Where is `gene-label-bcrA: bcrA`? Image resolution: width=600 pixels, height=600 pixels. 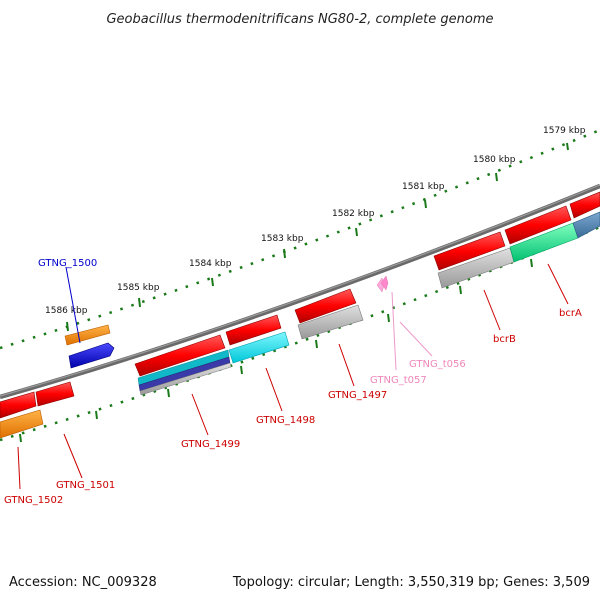
gene-label-bcrA: bcrA is located at coordinates (570, 313).